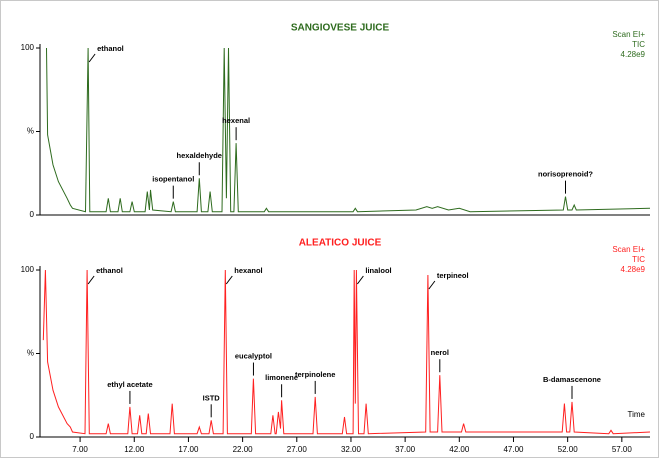  I want to click on chart-title: ALEATICO JUICE, so click(340, 243).